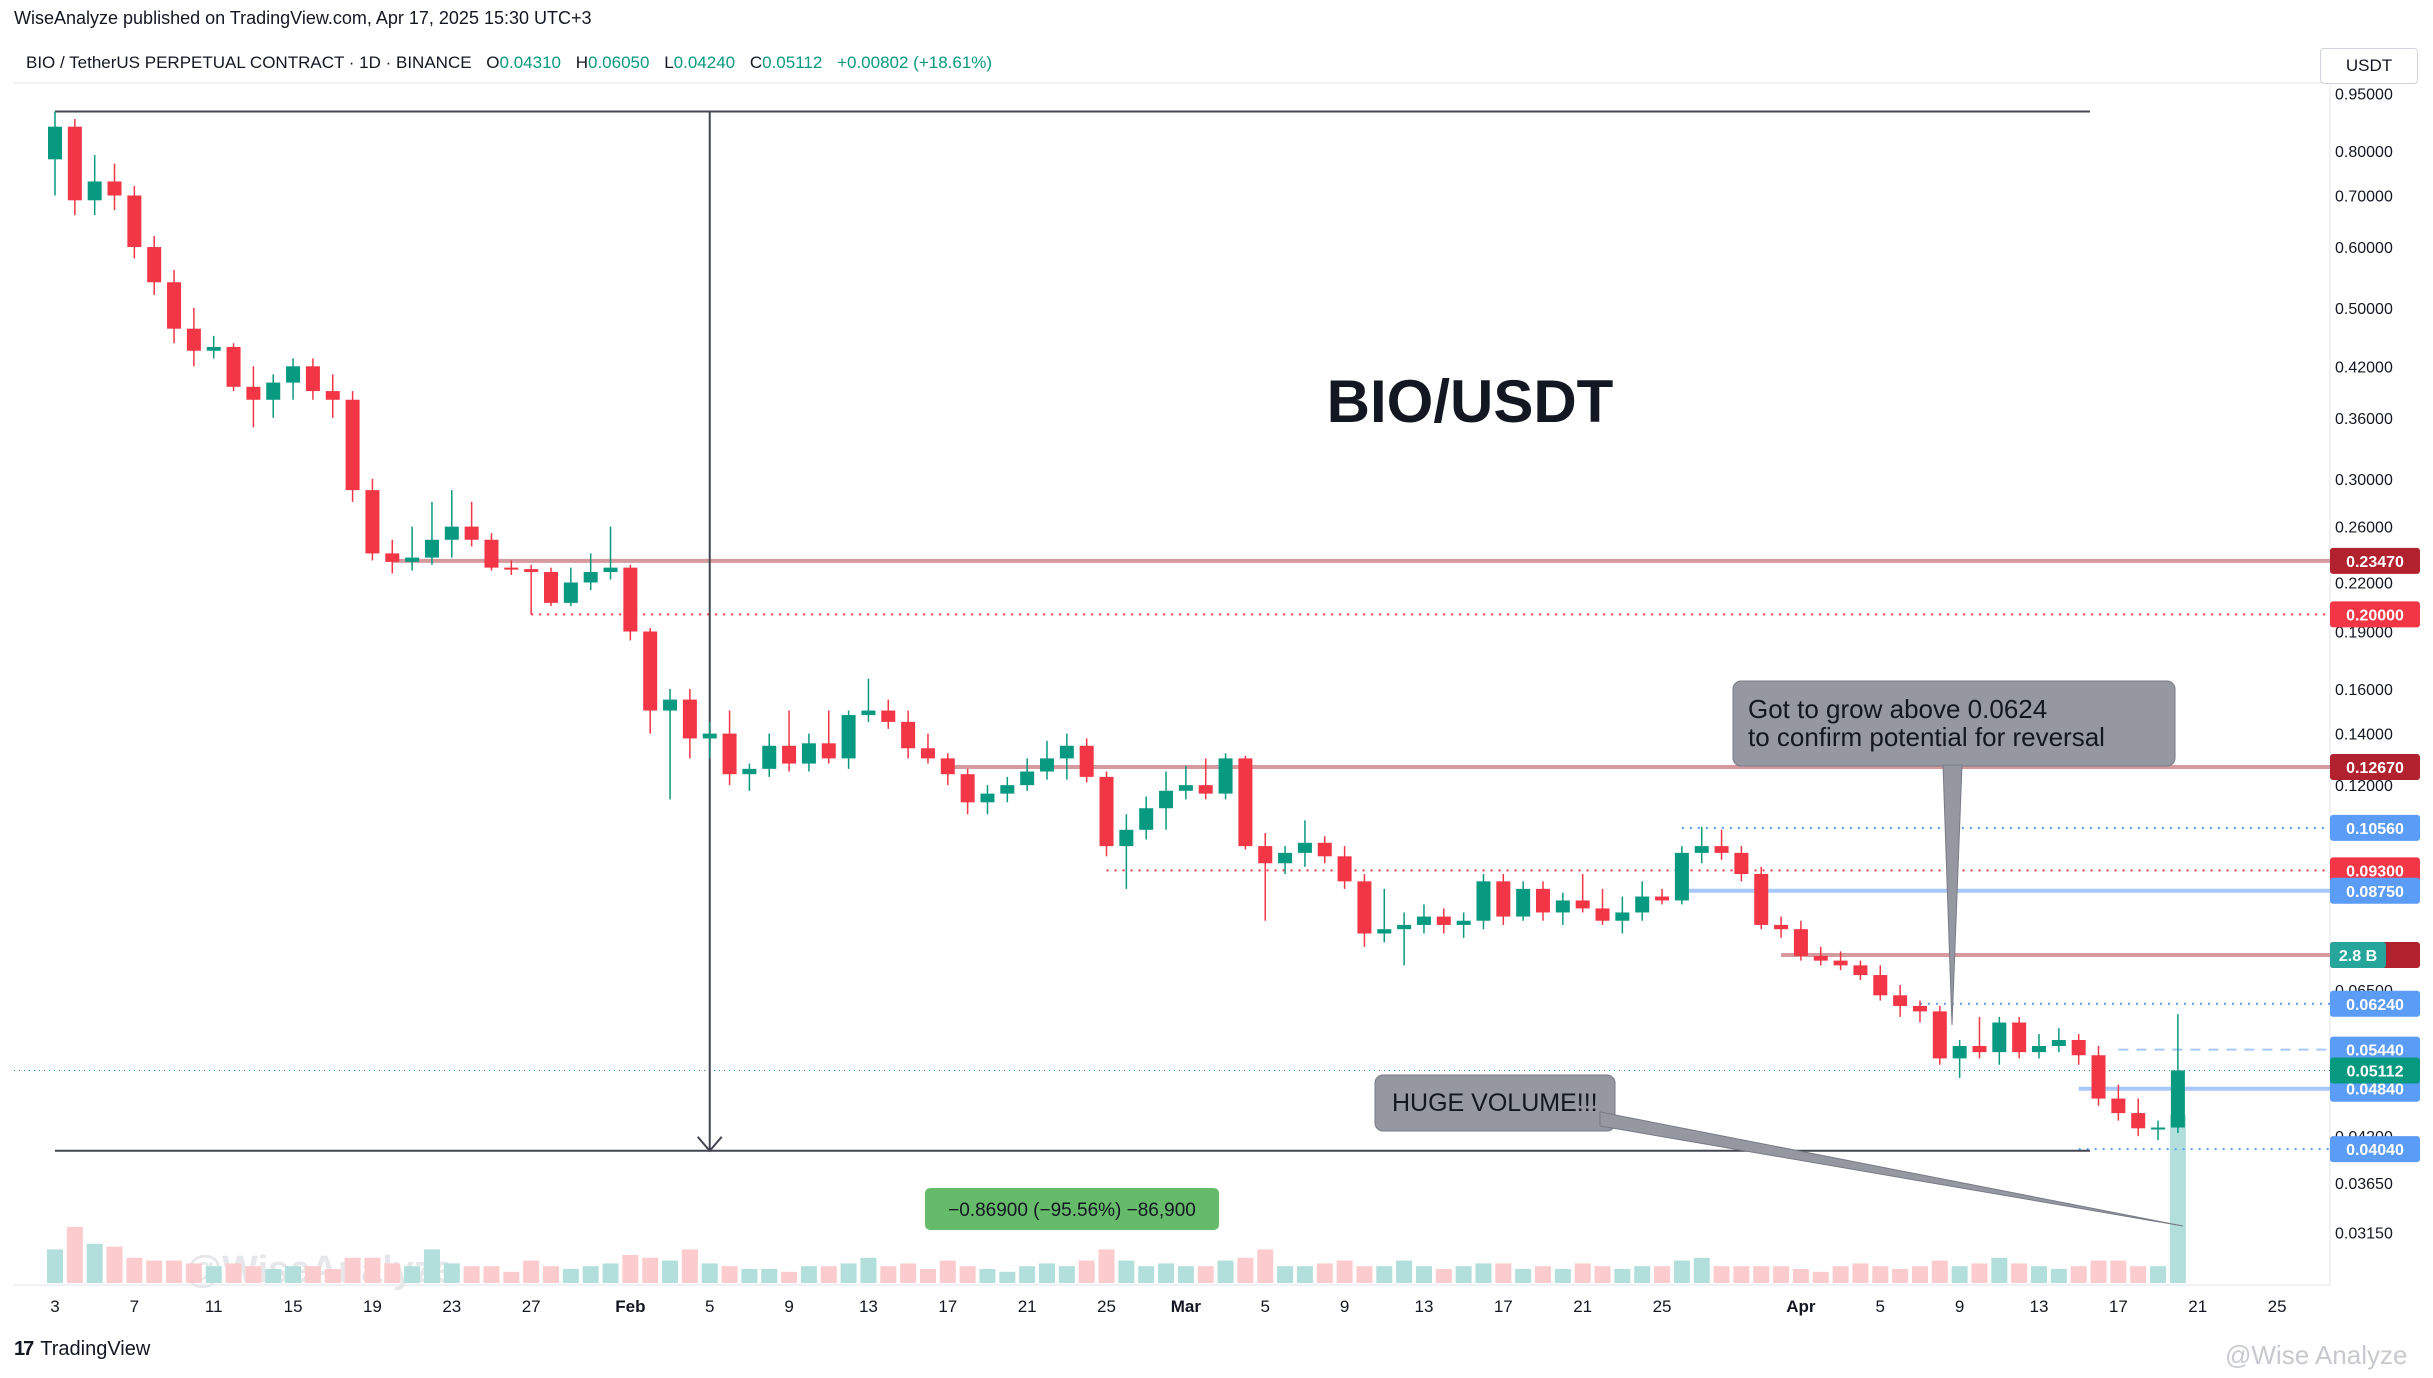  I want to click on y-tick-label: 0.26000, so click(2364, 528).